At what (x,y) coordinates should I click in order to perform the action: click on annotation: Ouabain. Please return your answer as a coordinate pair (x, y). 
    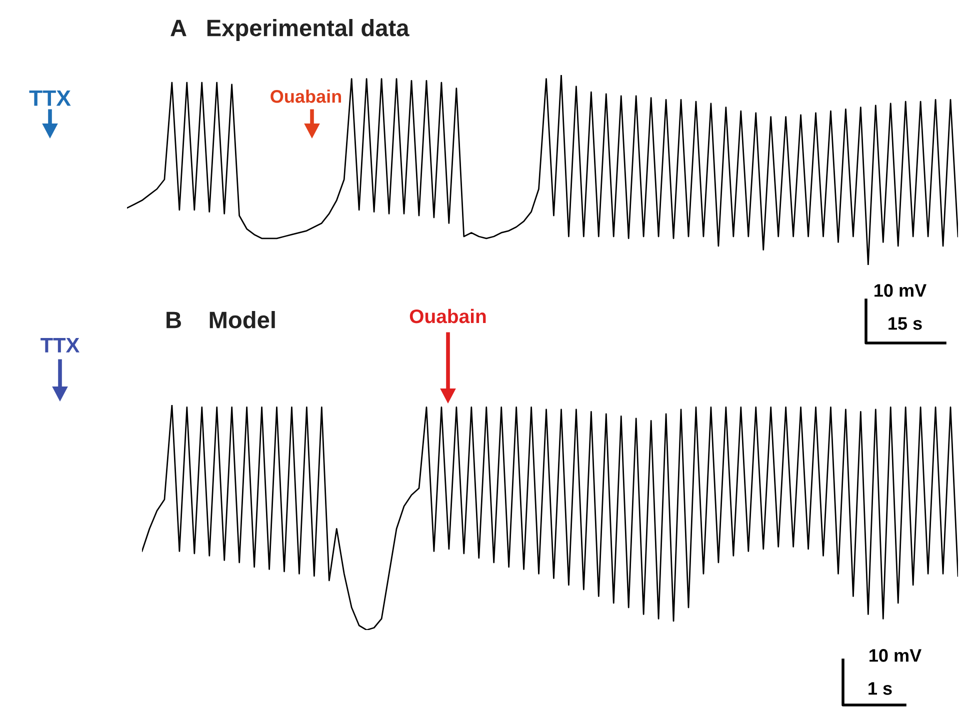
    Looking at the image, I should click on (305, 96).